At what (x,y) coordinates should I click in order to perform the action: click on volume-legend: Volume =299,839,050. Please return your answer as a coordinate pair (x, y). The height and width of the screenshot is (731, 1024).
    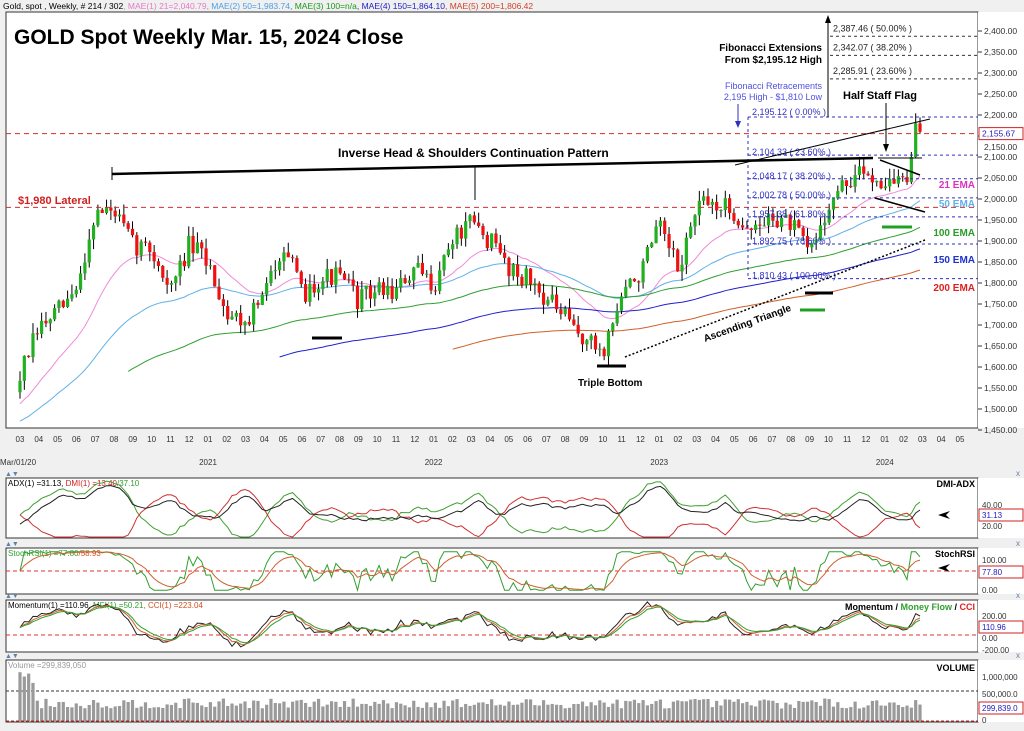
    Looking at the image, I should click on (47, 665).